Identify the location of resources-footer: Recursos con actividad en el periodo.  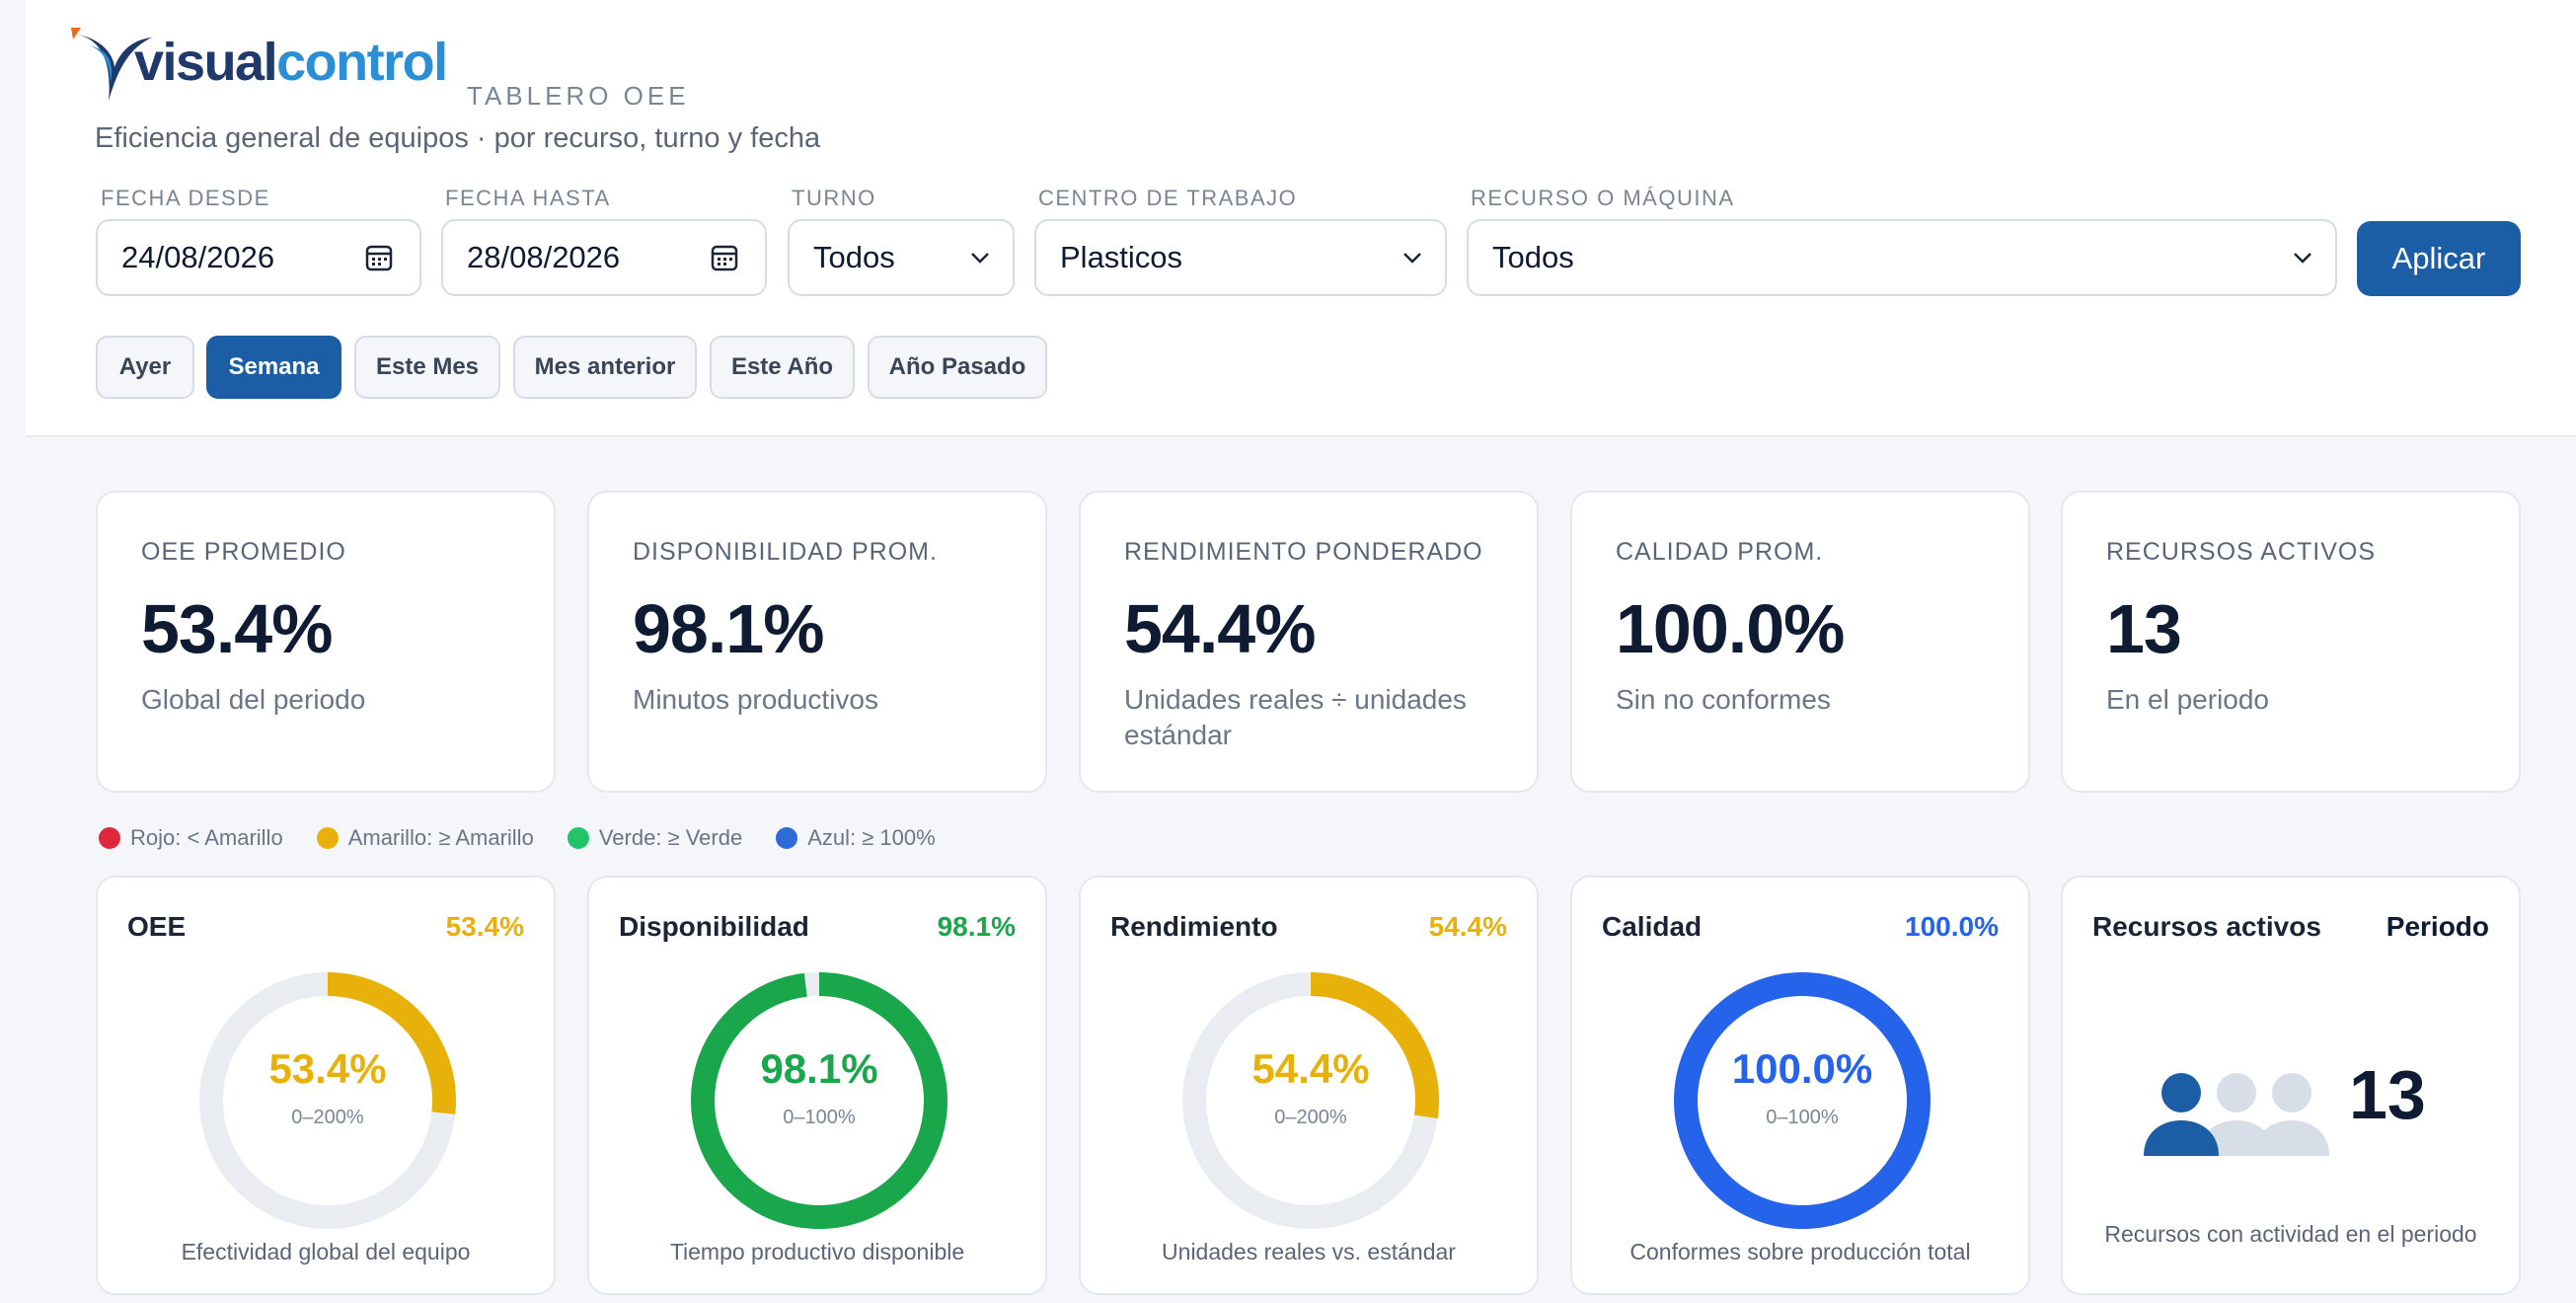
(2290, 1234).